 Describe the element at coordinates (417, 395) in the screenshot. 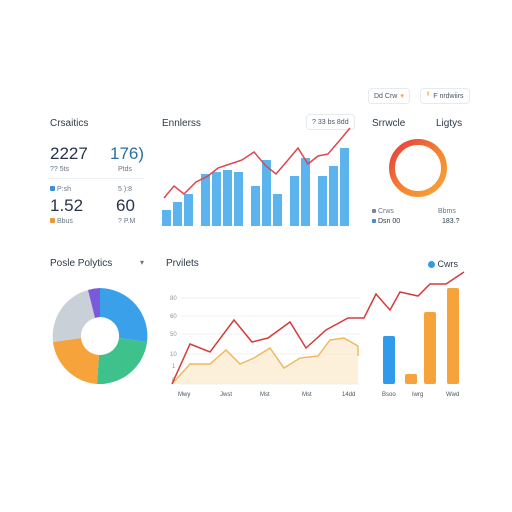

I see `x-tick-label: Iwrg` at that location.